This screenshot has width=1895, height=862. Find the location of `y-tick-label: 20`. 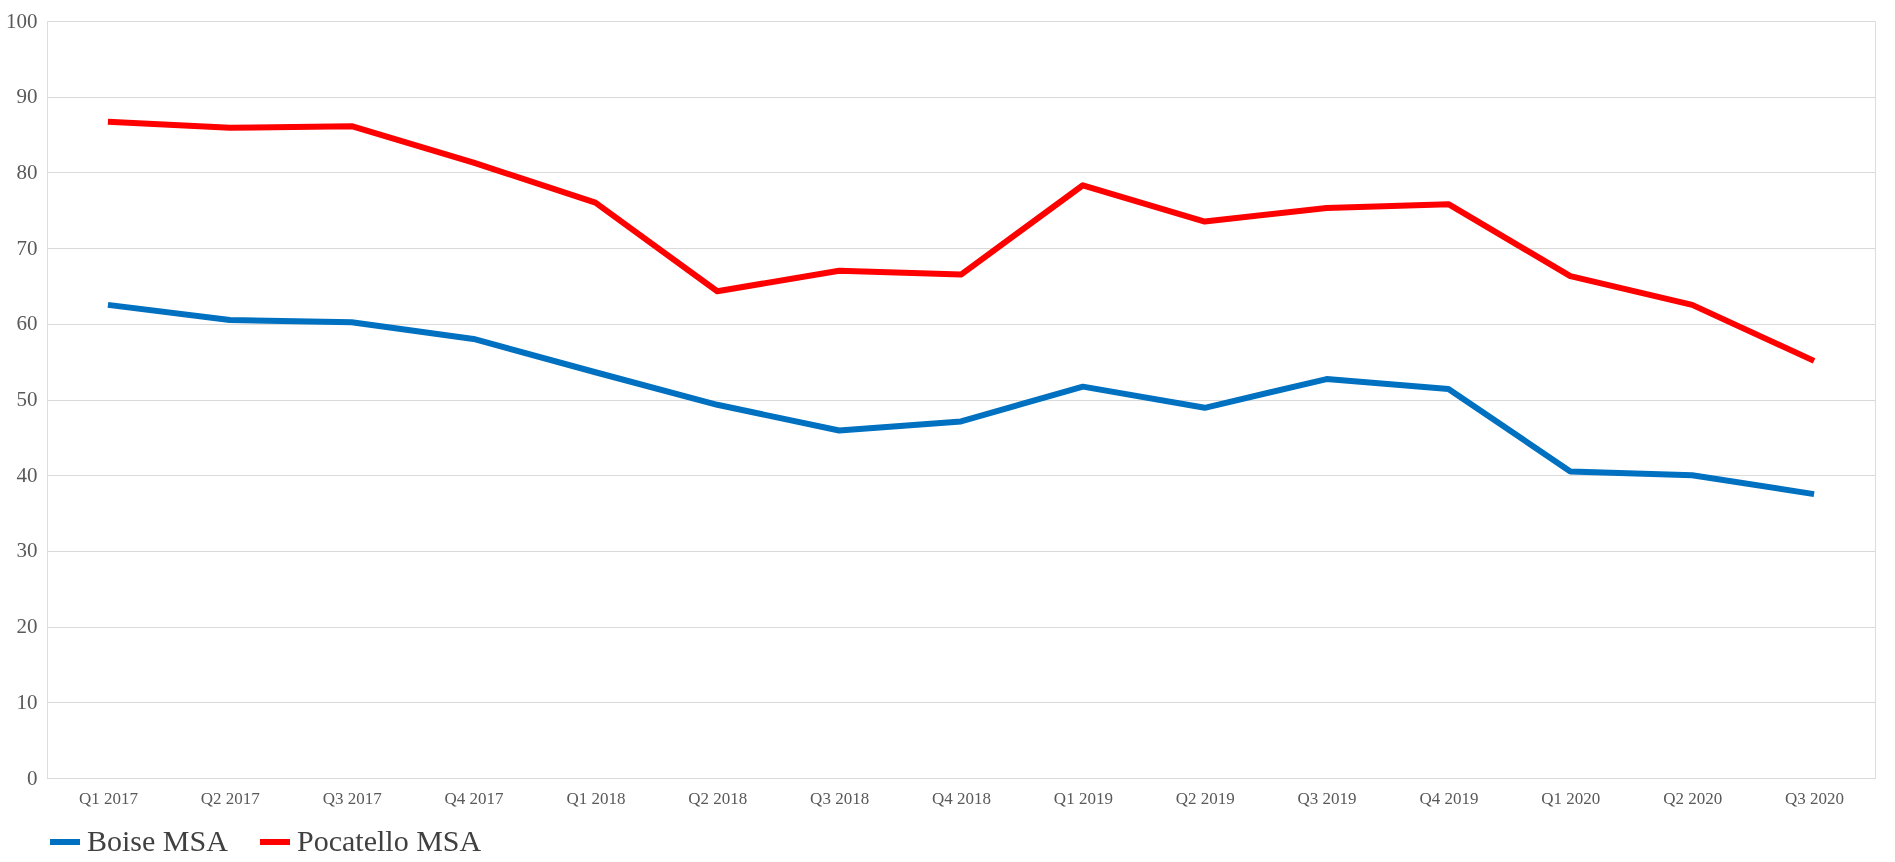

y-tick-label: 20 is located at coordinates (27, 626).